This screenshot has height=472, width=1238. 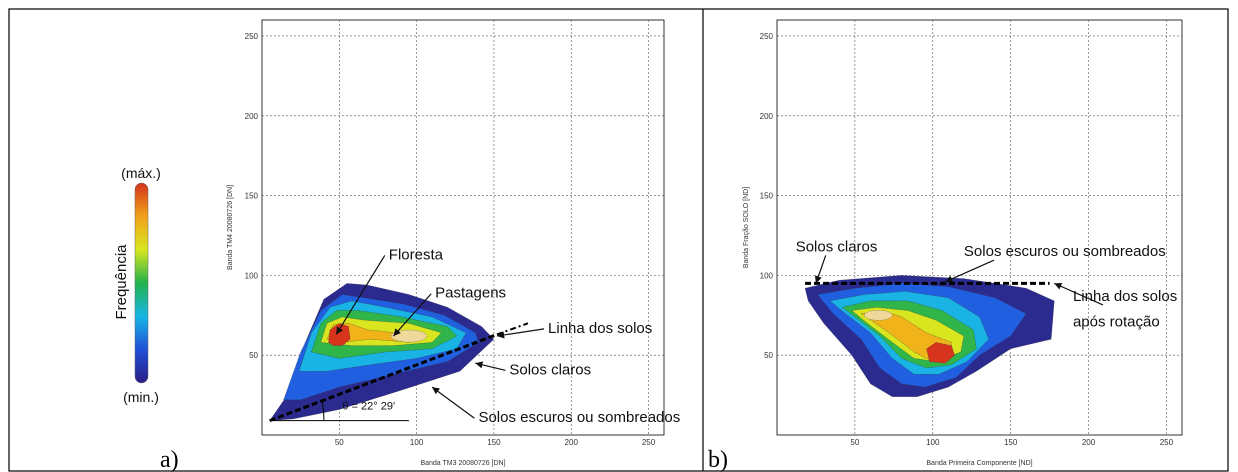 I want to click on panel-a-annotation: Solos claros, so click(x=550, y=369).